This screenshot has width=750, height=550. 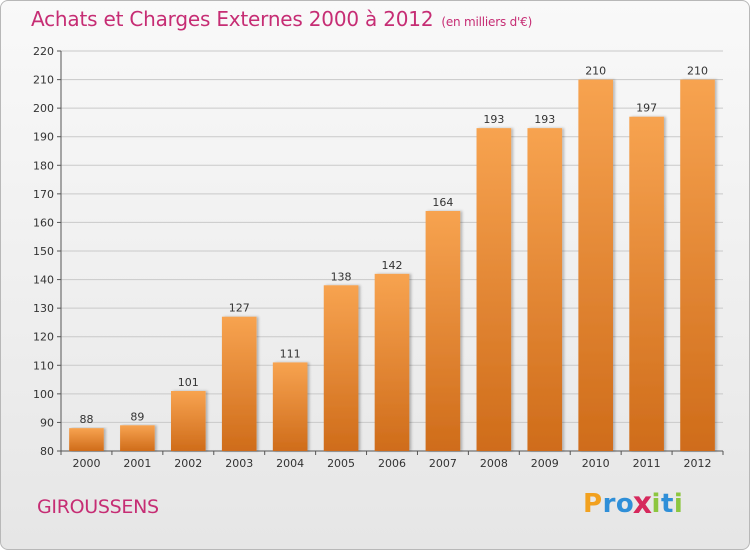 What do you see at coordinates (494, 463) in the screenshot?
I see `x-tick-label-2008: 2008` at bounding box center [494, 463].